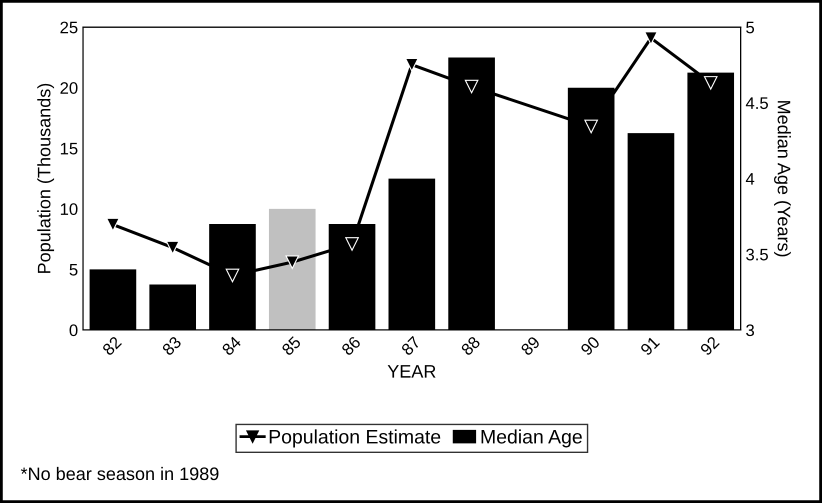 This screenshot has height=503, width=822. I want to click on y-tick-label: 10, so click(69, 209).